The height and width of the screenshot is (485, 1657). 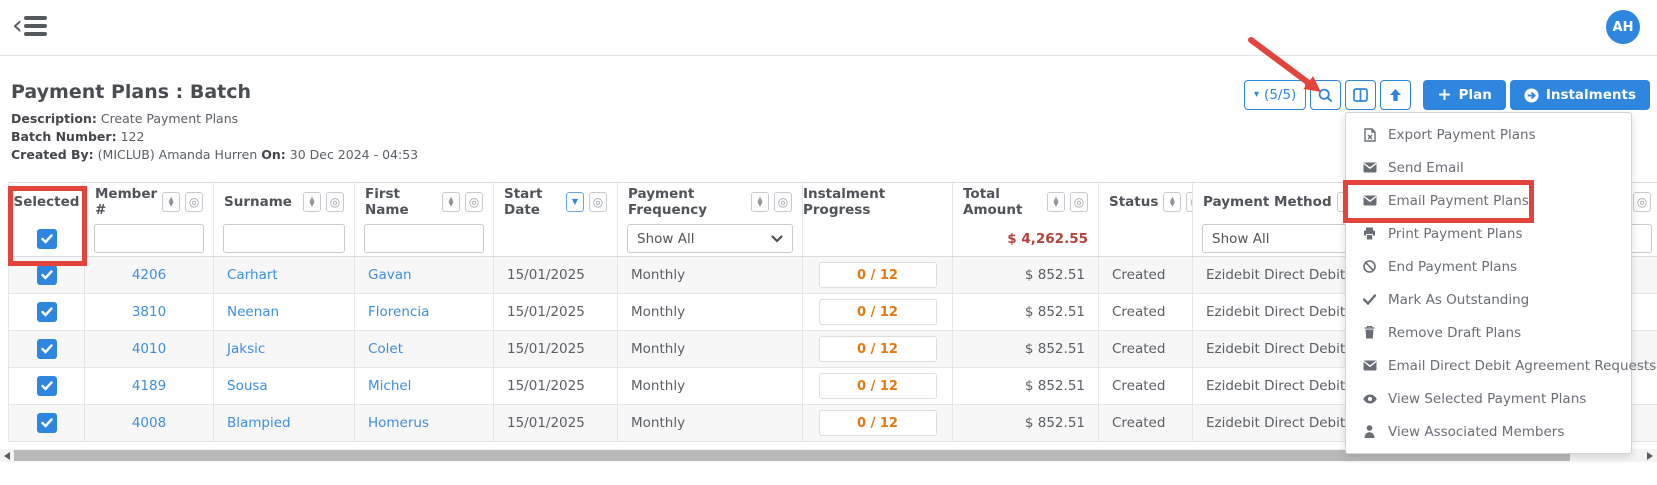 I want to click on menu-item-view-associated-members: View Associated Members, so click(x=1488, y=431).